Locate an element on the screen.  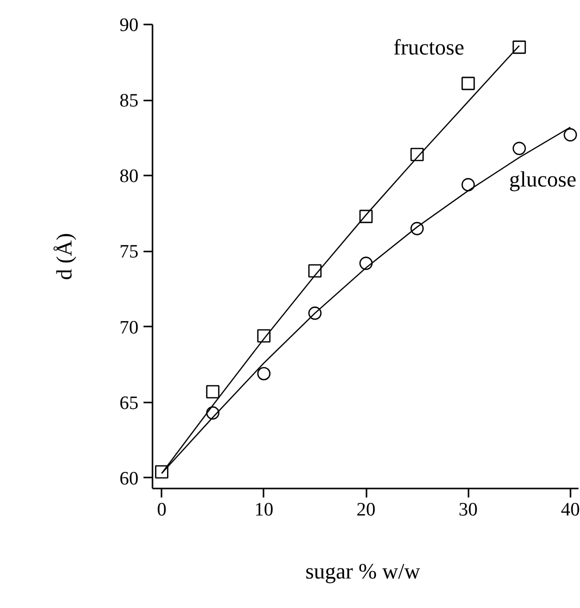
series-label: fructose is located at coordinates (428, 47).